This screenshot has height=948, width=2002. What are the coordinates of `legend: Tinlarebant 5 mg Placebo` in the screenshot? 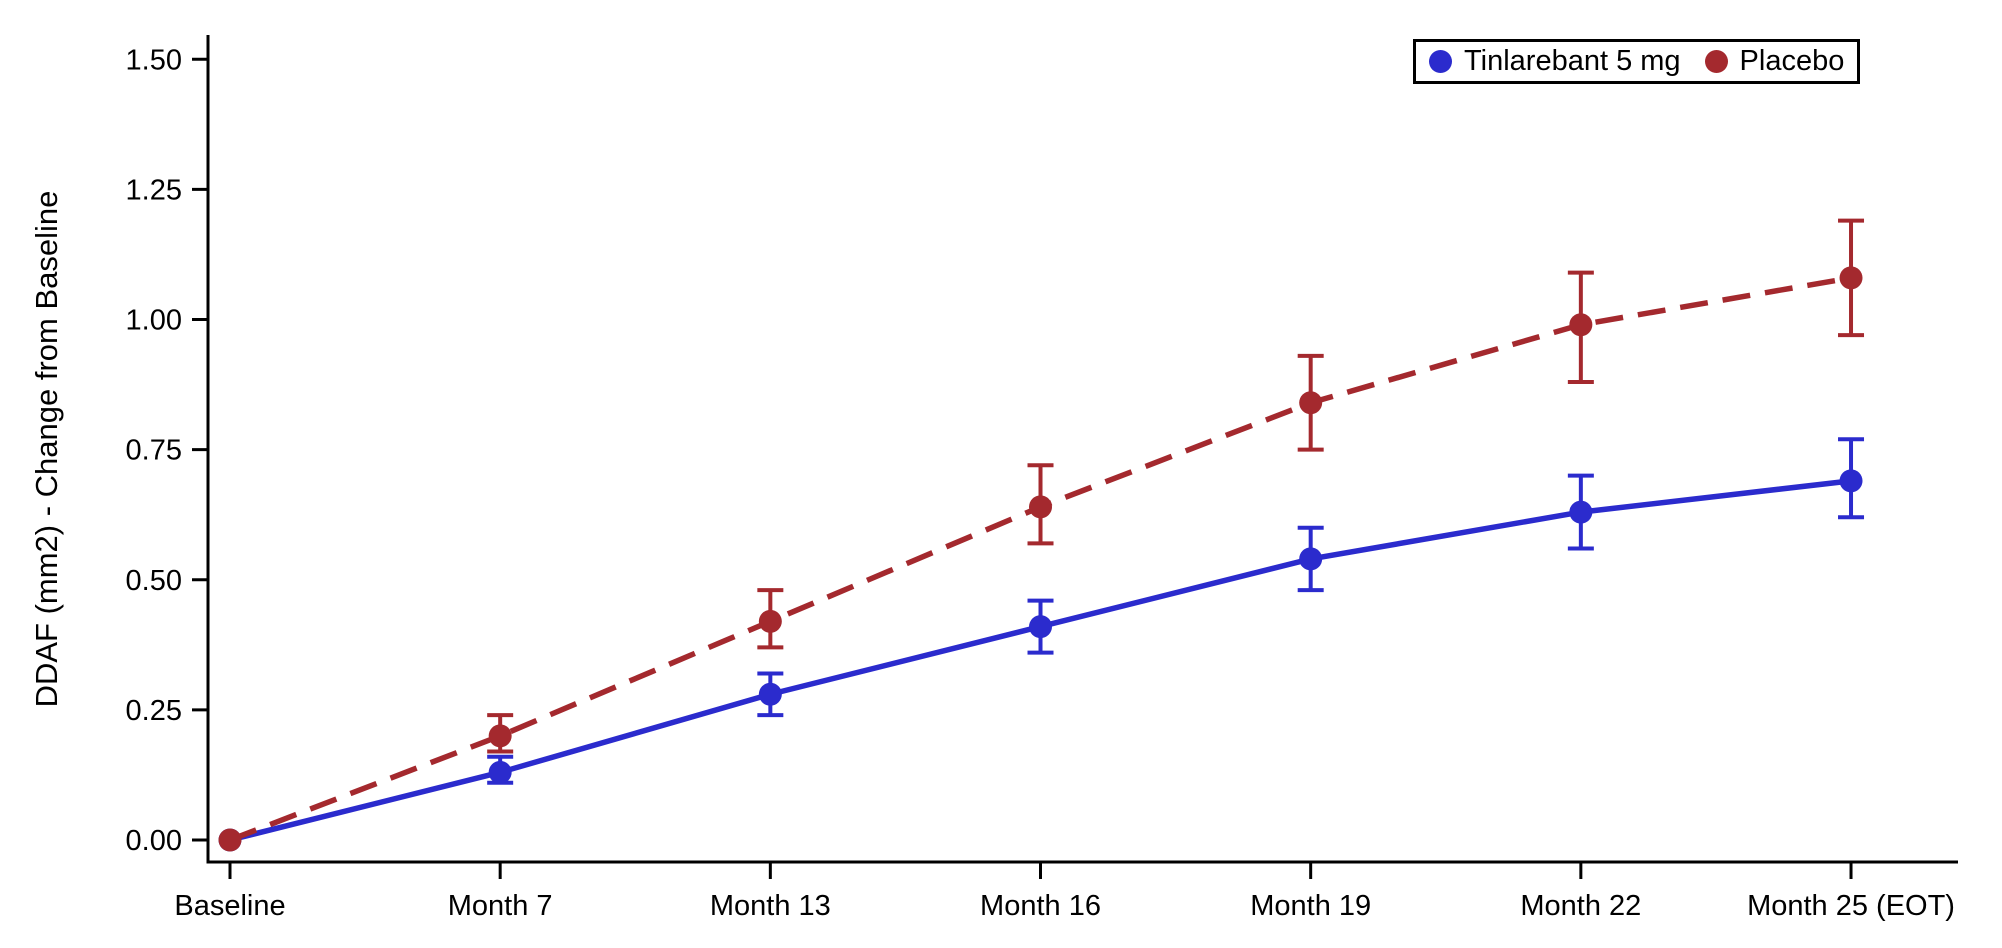 It's located at (1637, 61).